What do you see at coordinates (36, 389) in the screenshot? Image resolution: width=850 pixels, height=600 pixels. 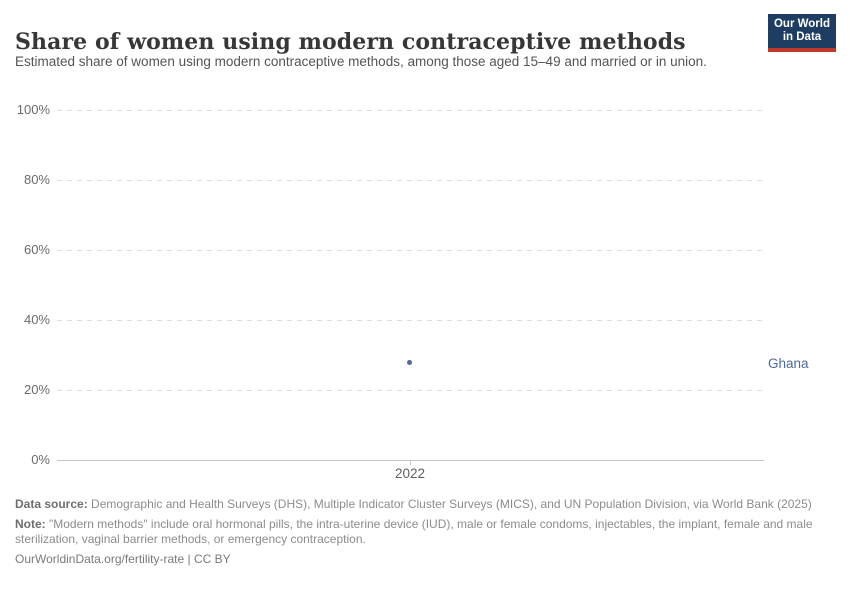 I see `y-tick-label-20: 20%` at bounding box center [36, 389].